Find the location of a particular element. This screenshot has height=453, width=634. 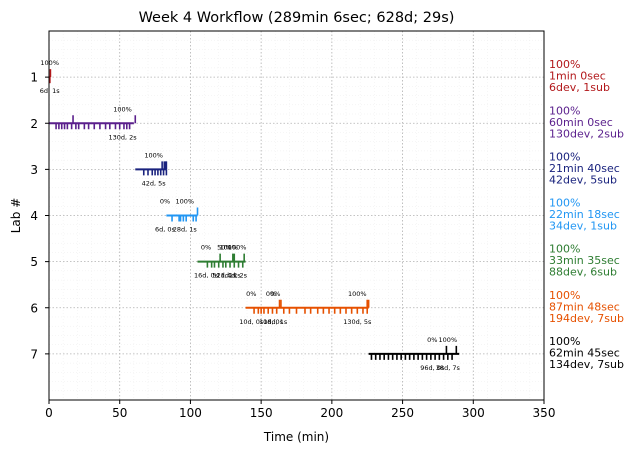

lab-6-summary-line: 100% is located at coordinates (564, 295).